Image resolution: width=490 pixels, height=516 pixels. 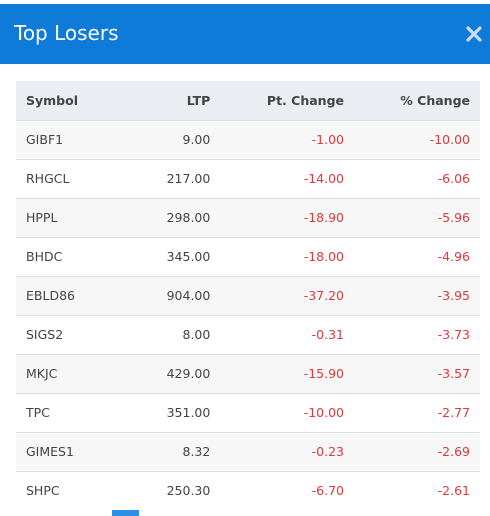 I want to click on ltp-cell: 9.00, so click(x=196, y=139).